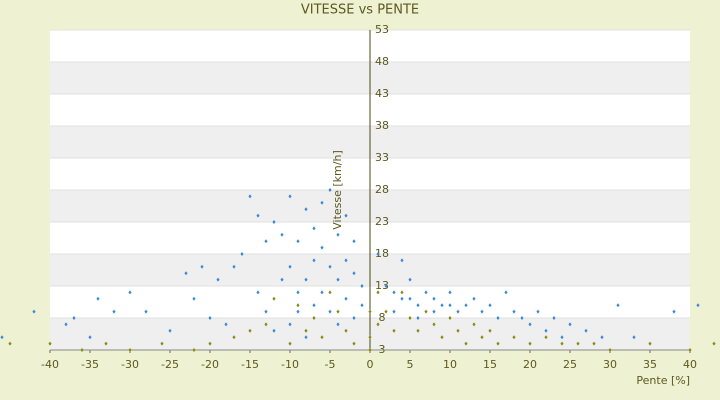 The image size is (720, 400). Describe the element at coordinates (50, 364) in the screenshot. I see `x-tick-label: -40` at that location.